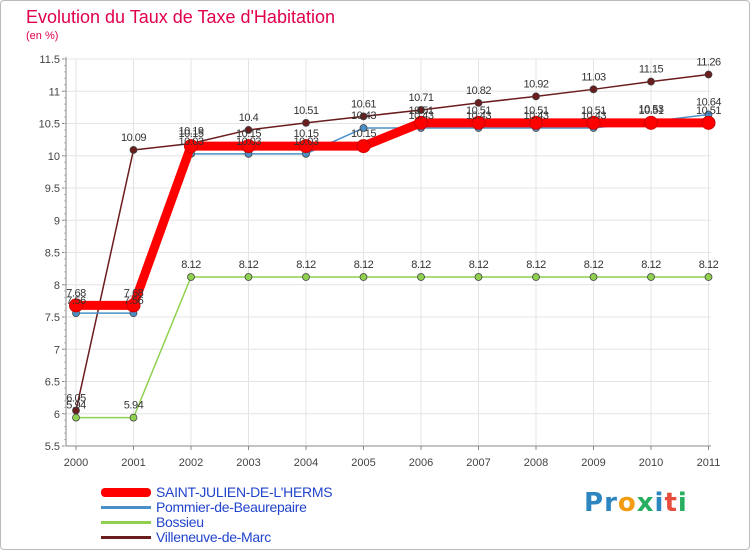 Image resolution: width=750 pixels, height=550 pixels. What do you see at coordinates (52, 447) in the screenshot?
I see `y-tick-label: 5.5` at bounding box center [52, 447].